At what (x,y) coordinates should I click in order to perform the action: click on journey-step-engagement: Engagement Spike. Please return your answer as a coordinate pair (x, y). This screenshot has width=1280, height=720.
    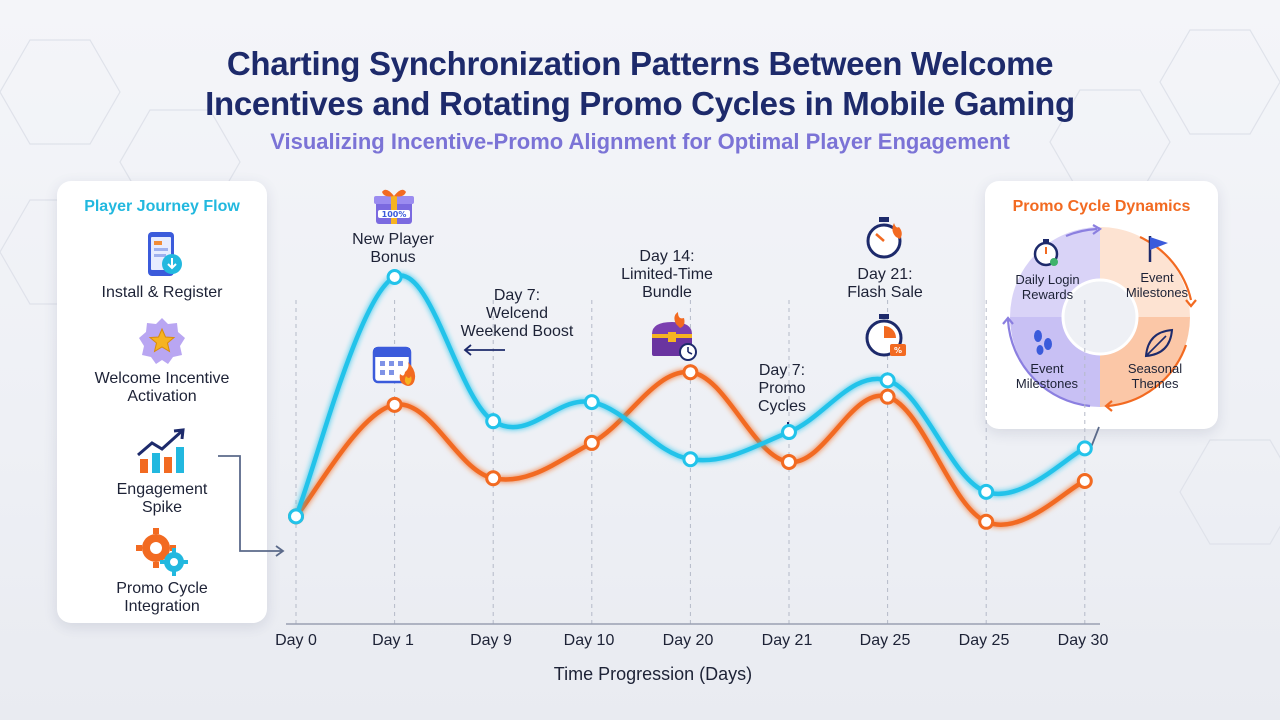
    Looking at the image, I should click on (162, 471).